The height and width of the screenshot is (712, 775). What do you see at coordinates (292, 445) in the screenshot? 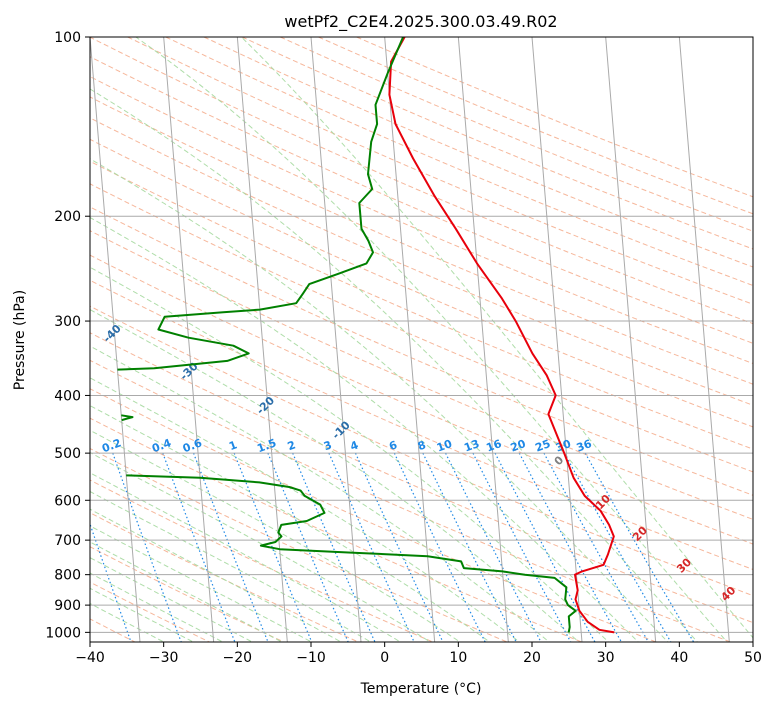
I see `mixing-ratio-label: 2` at bounding box center [292, 445].